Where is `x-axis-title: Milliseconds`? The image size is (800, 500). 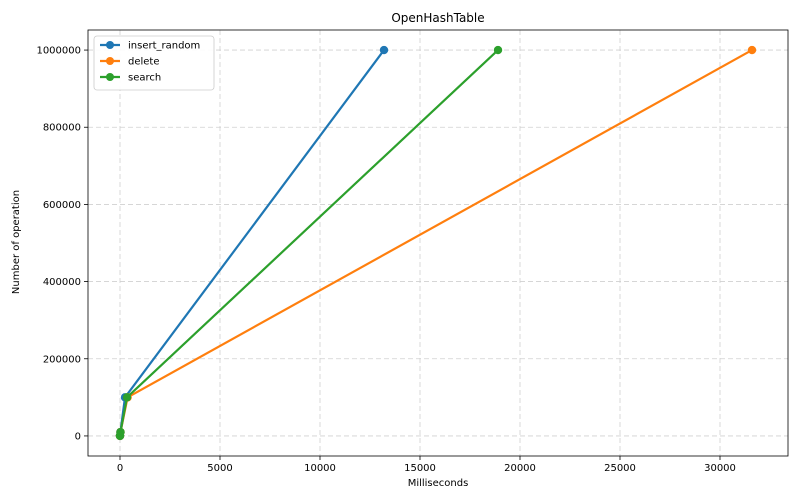 x-axis-title: Milliseconds is located at coordinates (438, 483).